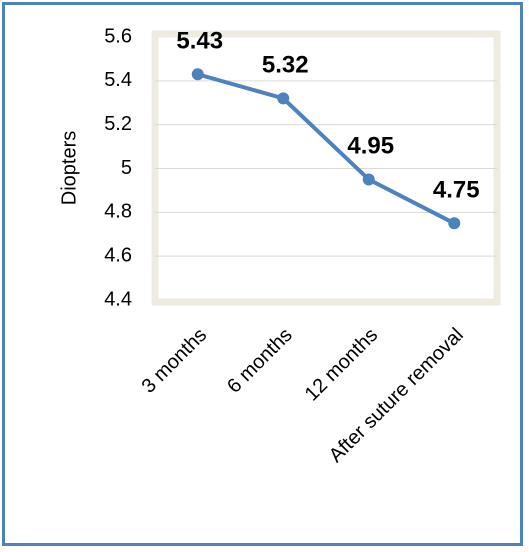 The height and width of the screenshot is (552, 529). What do you see at coordinates (118, 36) in the screenshot?
I see `y-tick-label: 5.6` at bounding box center [118, 36].